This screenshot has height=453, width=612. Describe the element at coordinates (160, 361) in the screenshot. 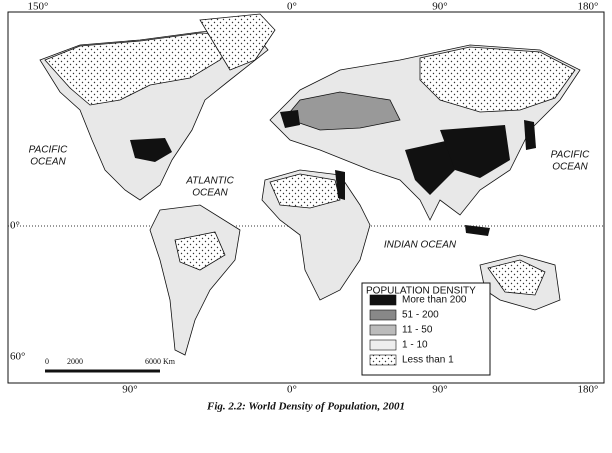

I see `scale-label: 6000 Km` at that location.